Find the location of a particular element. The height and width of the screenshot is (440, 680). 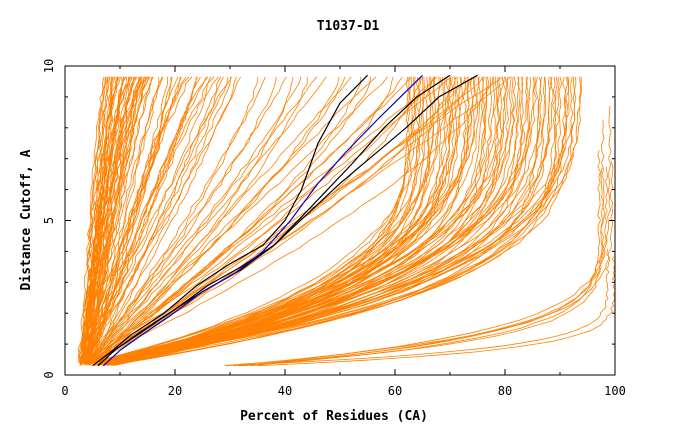

x-tick-label-100: 100 is located at coordinates (615, 391).